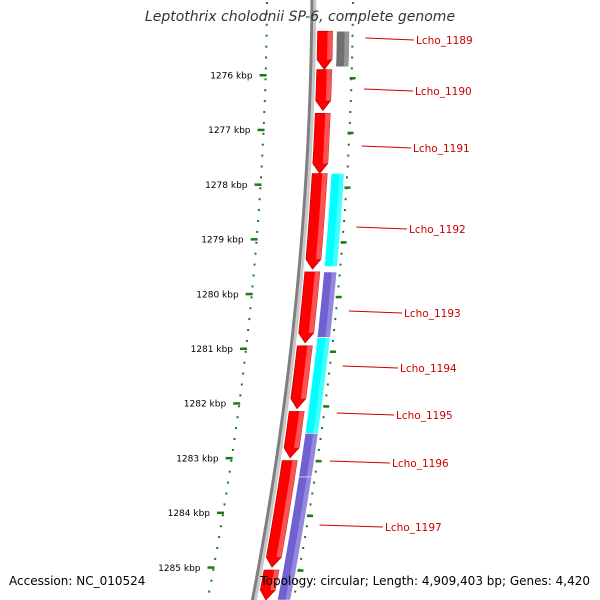  What do you see at coordinates (441, 149) in the screenshot?
I see `gene-label: Lcho_1191` at bounding box center [441, 149].